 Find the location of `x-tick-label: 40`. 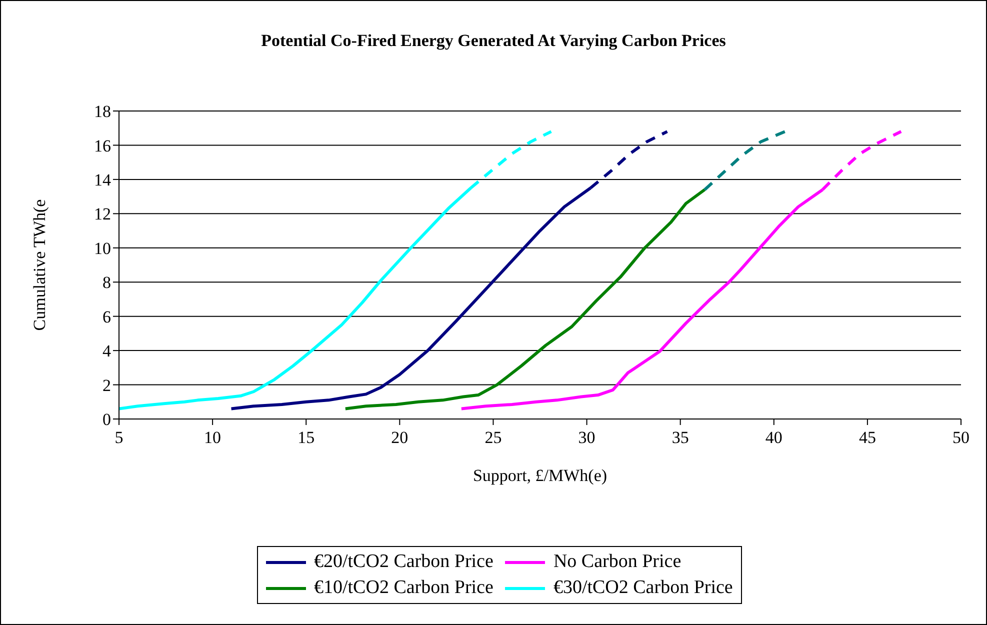

x-tick-label: 40 is located at coordinates (773, 438).